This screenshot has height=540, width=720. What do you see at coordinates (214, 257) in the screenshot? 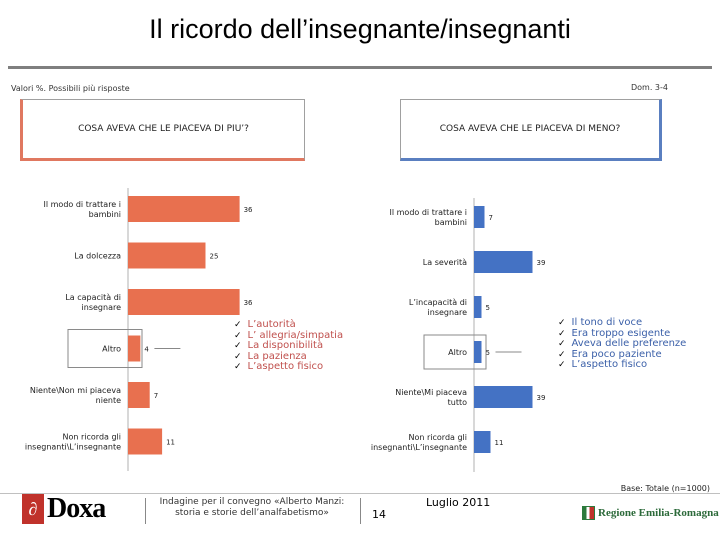
I see `data-label: 25` at bounding box center [214, 257].